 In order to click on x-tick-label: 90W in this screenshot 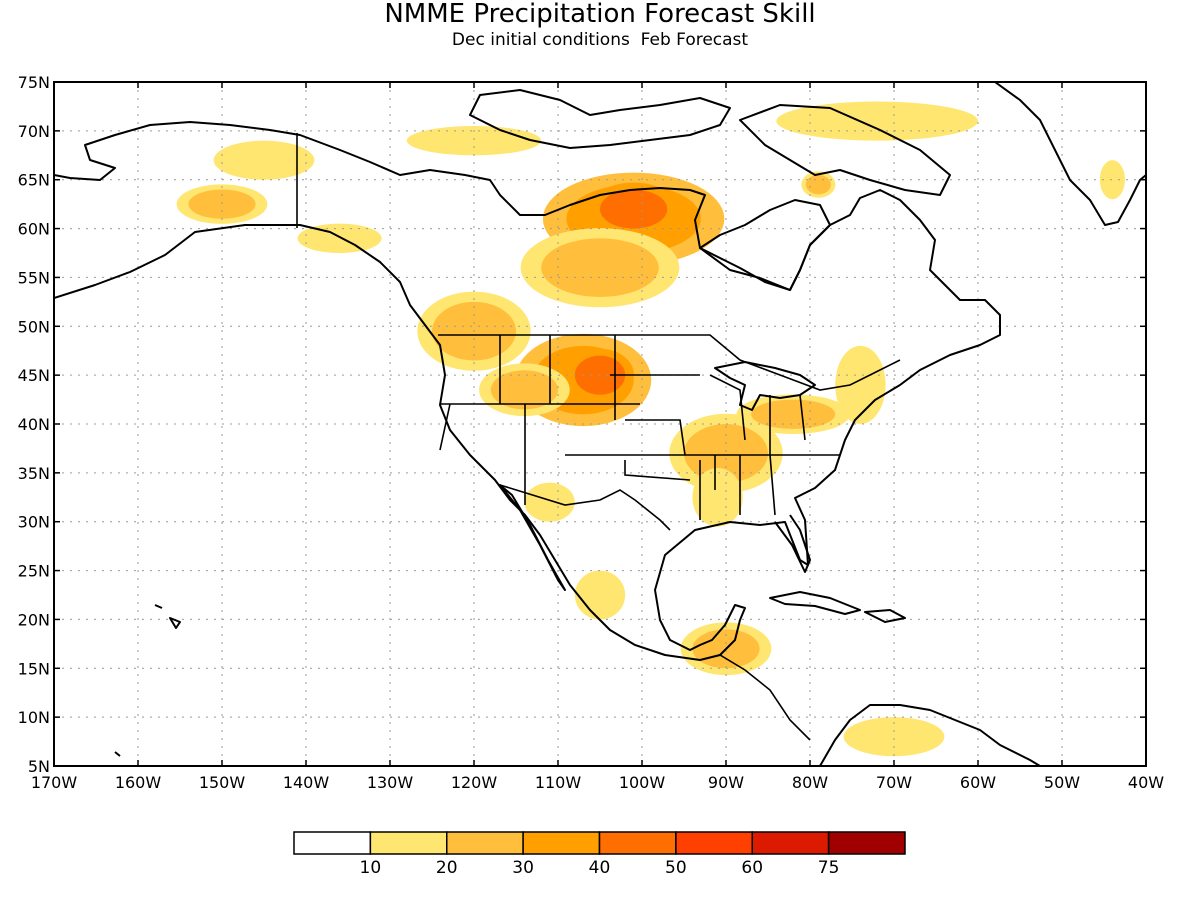, I will do `click(726, 782)`.